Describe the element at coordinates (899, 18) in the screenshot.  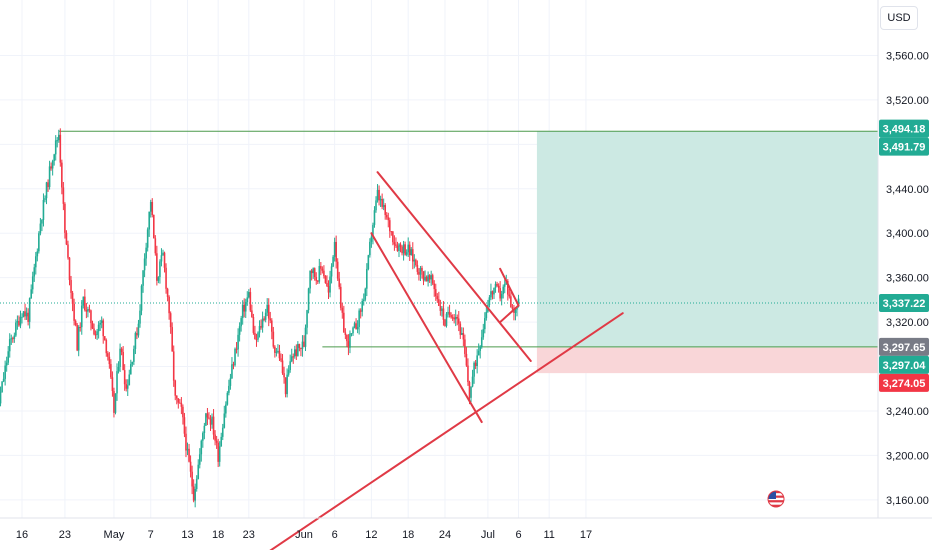
I see `currency-selector: USD` at that location.